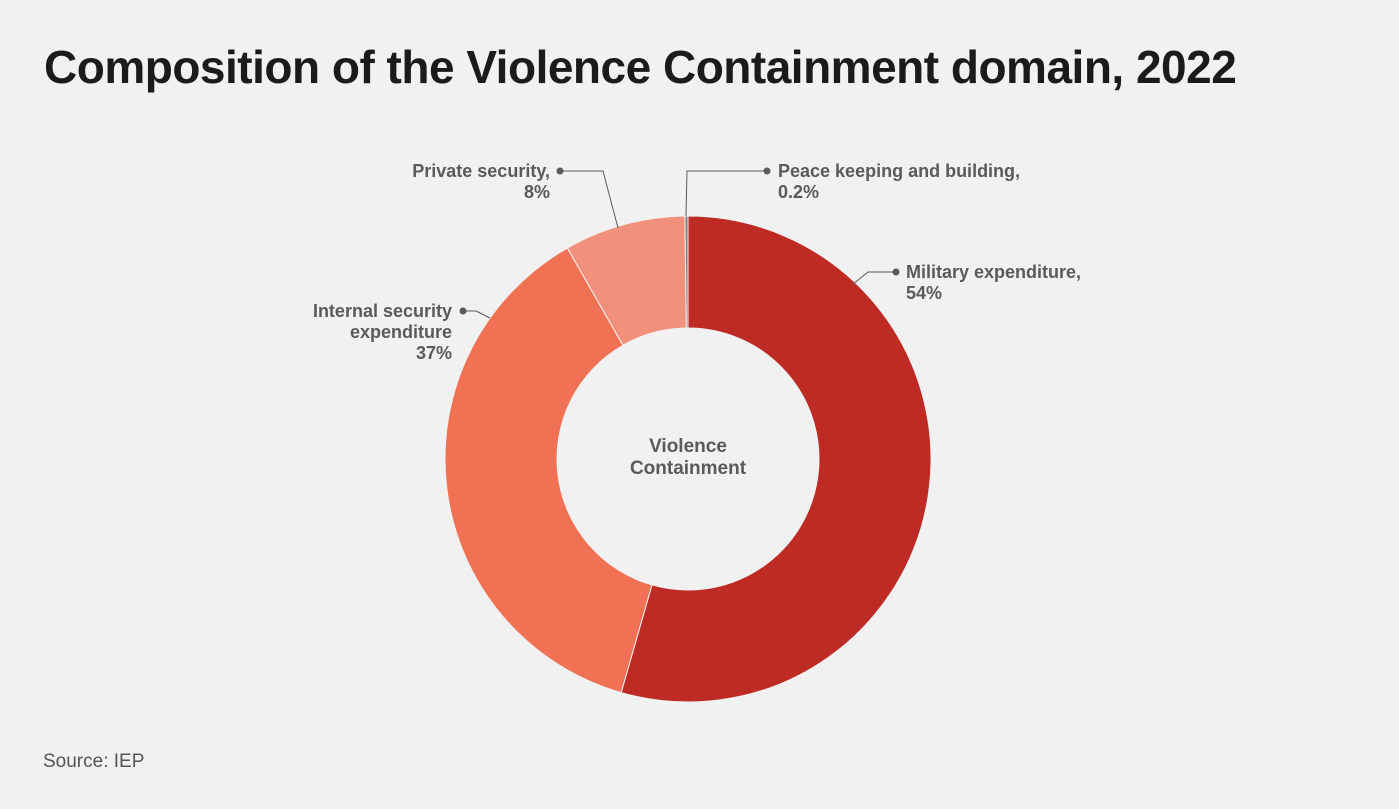  I want to click on center-label-line-2: Containment, so click(688, 468).